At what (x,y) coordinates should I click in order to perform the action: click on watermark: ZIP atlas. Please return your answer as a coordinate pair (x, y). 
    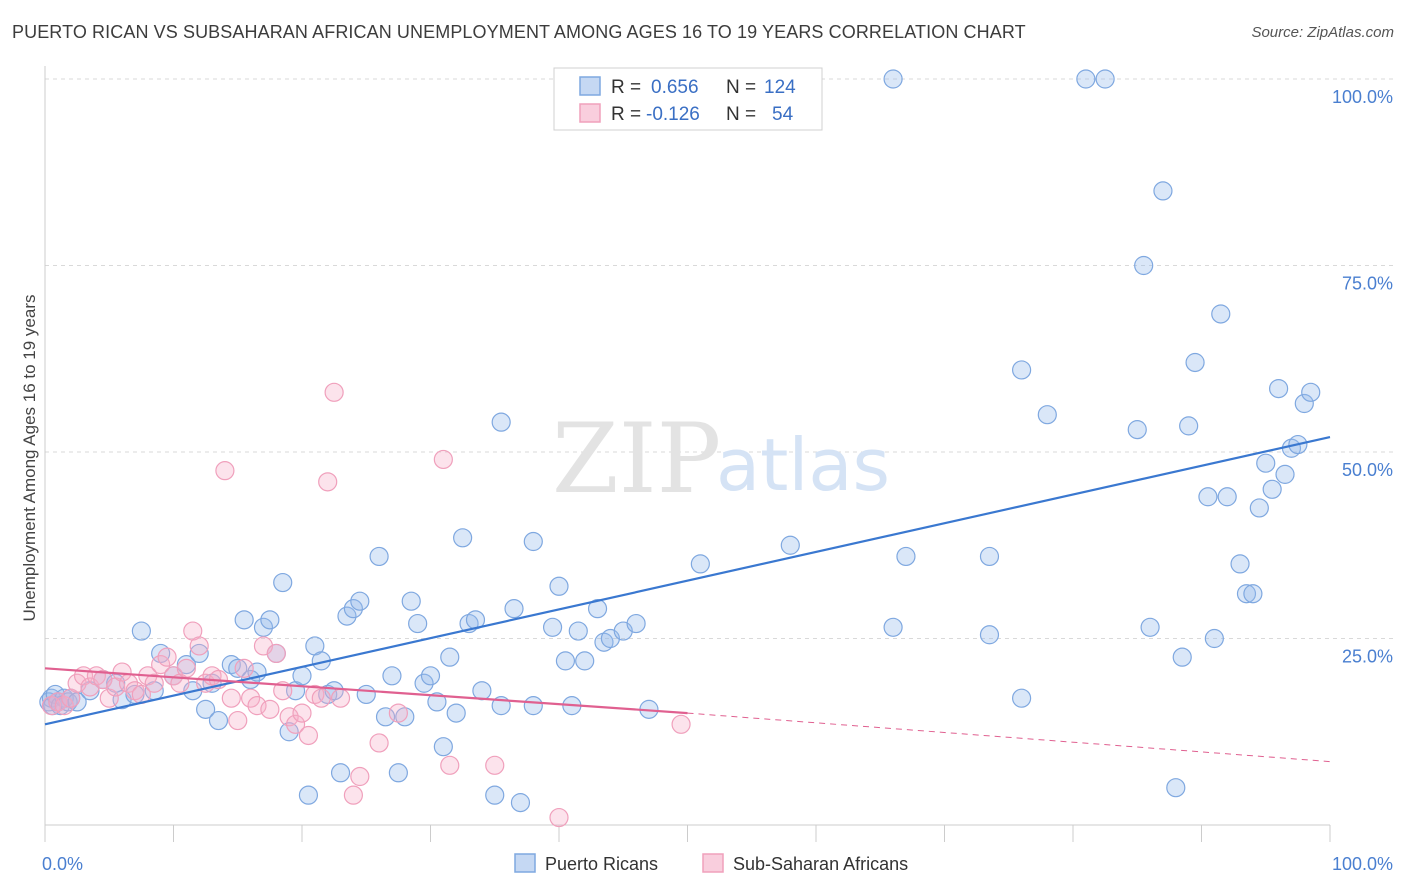
    Looking at the image, I should click on (721, 459).